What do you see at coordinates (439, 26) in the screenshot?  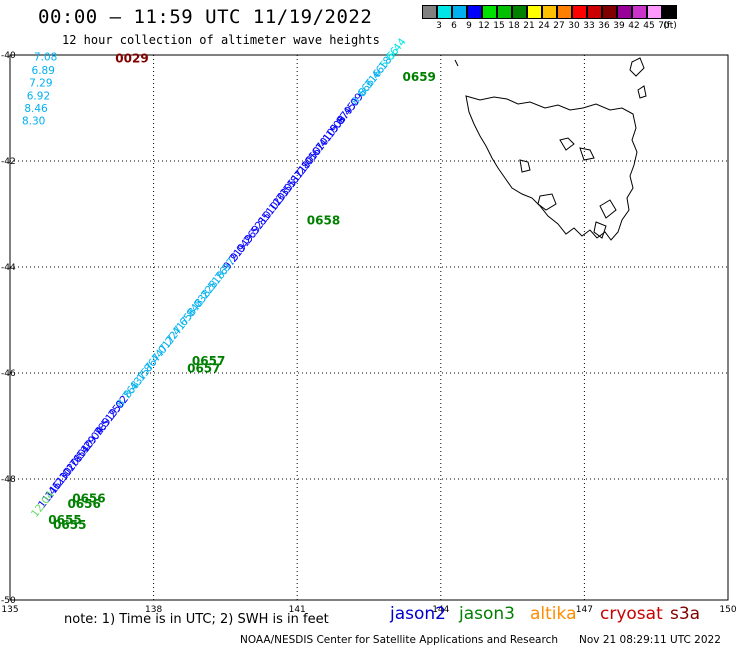 I see `scale-label: 3` at bounding box center [439, 26].